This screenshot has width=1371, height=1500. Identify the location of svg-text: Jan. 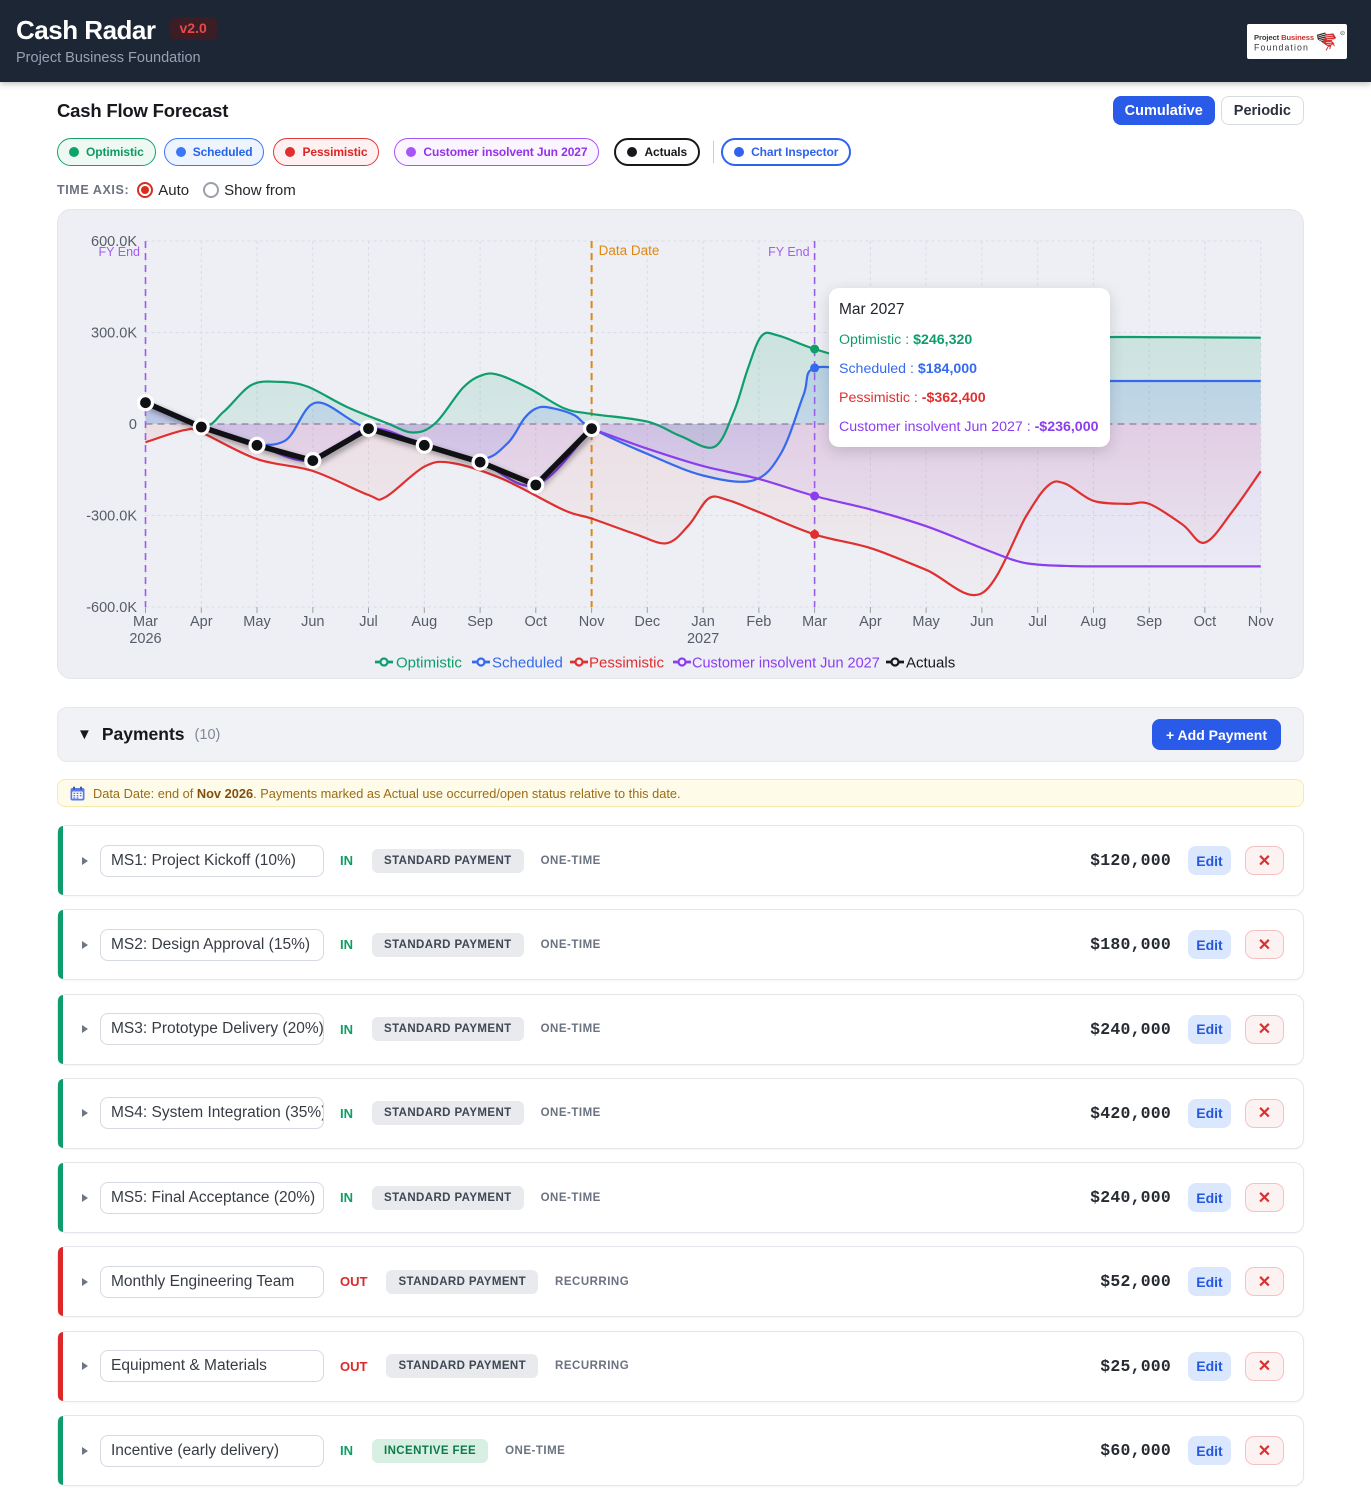
(702, 622).